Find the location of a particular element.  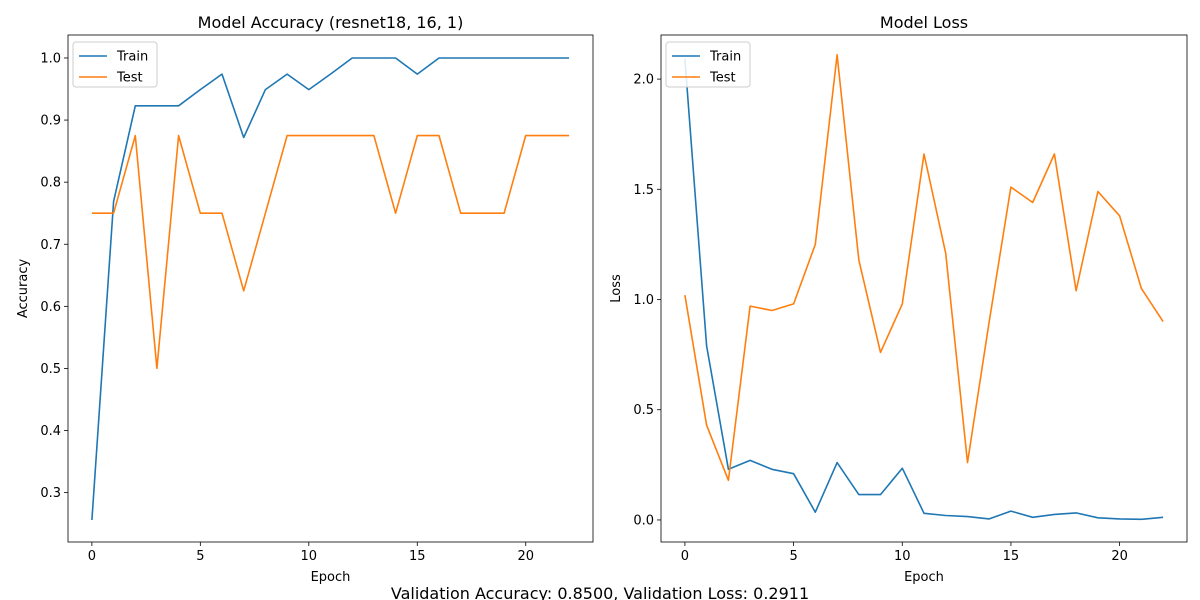

loss-x-tick-label: 20 is located at coordinates (1119, 556).